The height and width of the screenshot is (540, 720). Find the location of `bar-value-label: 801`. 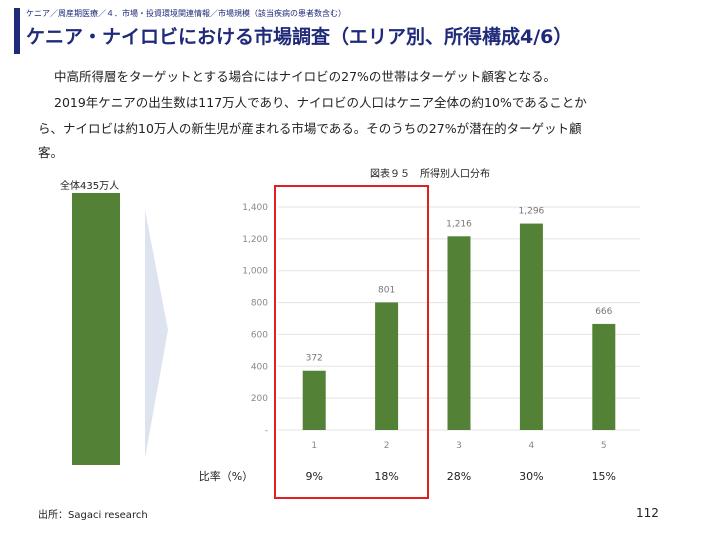

bar-value-label: 801 is located at coordinates (386, 290).